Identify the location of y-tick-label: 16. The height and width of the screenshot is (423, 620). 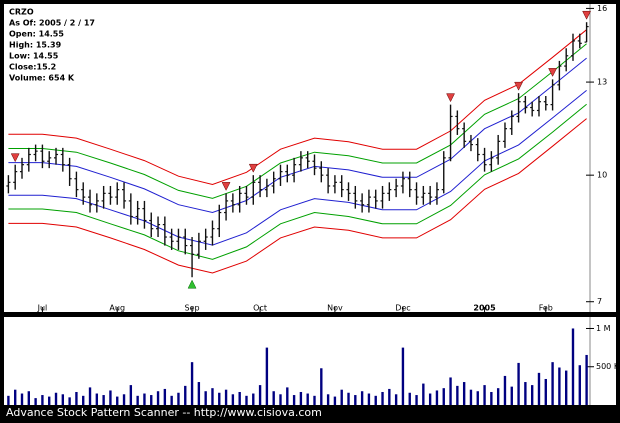
(602, 8).